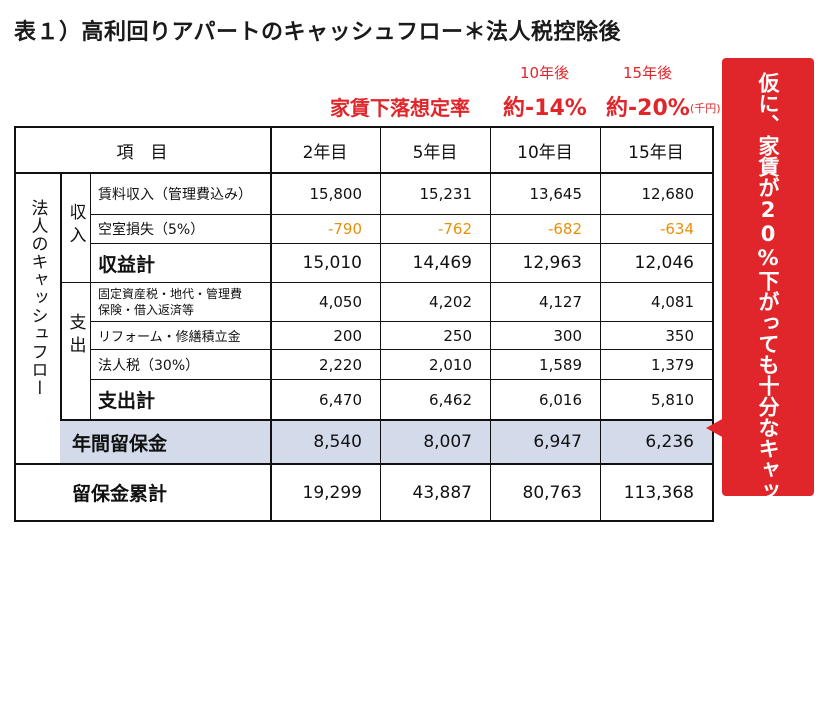  What do you see at coordinates (545, 108) in the screenshot?
I see `rate-10-year: 約-14%` at bounding box center [545, 108].